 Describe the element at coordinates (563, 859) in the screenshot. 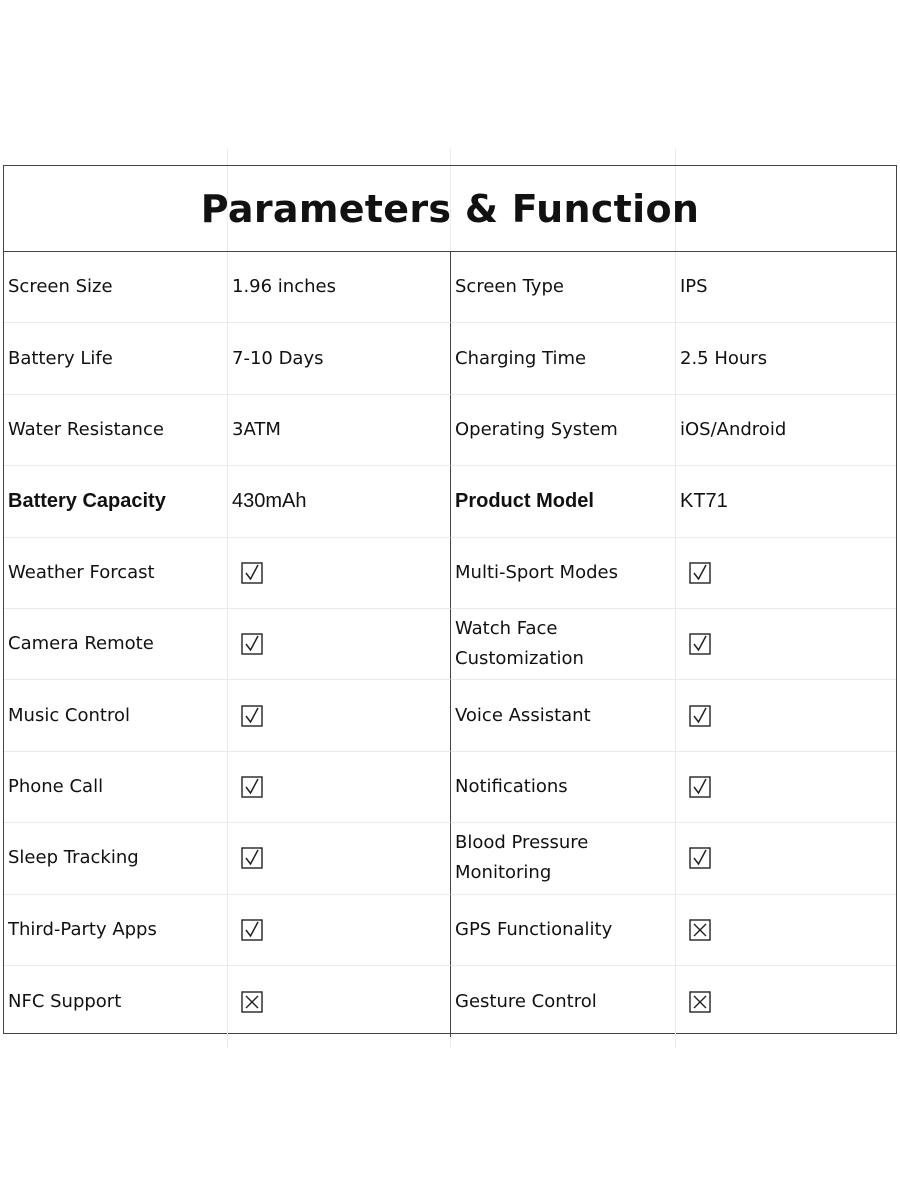

I see `param-label: Blood Pressure Monitoring` at that location.